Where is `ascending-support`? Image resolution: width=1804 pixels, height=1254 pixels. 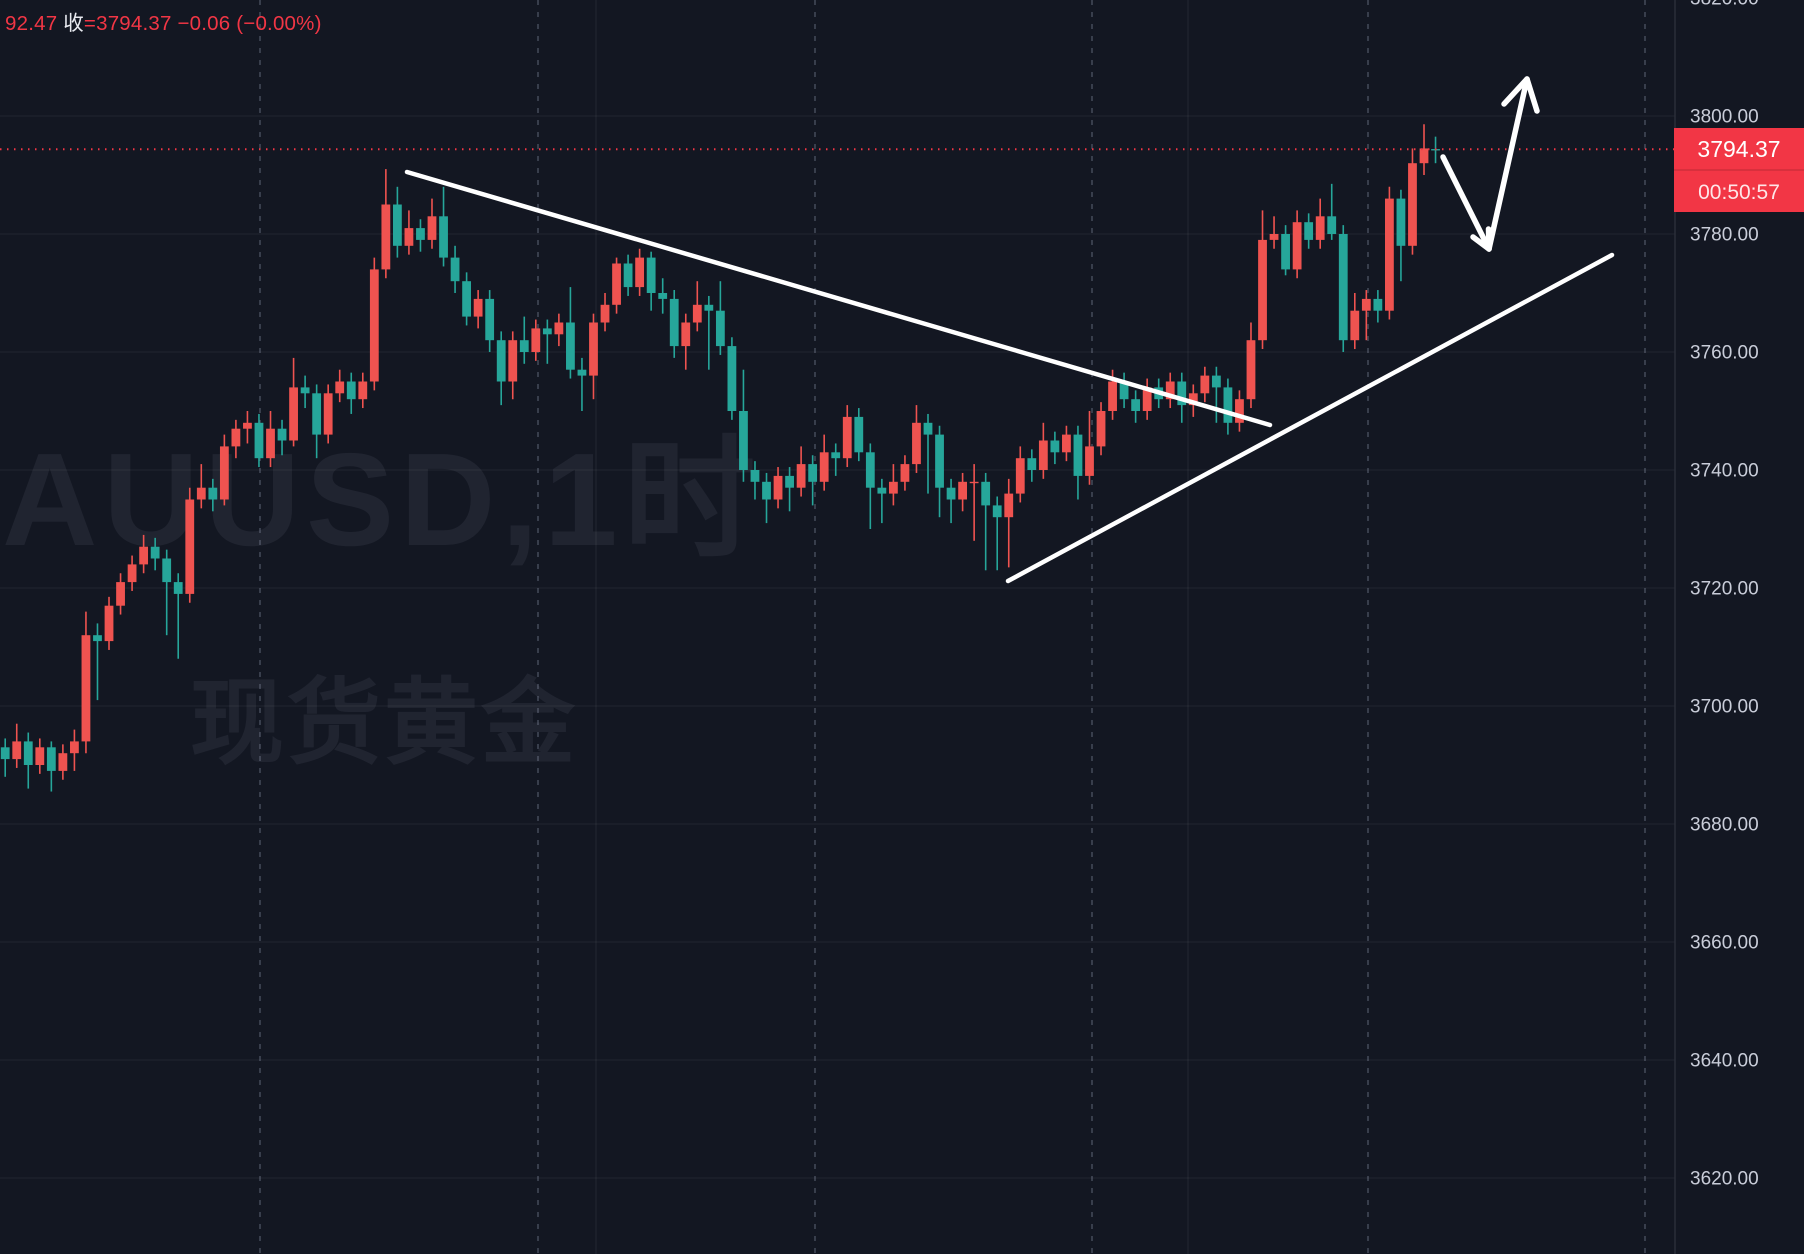 ascending-support is located at coordinates (1310, 418).